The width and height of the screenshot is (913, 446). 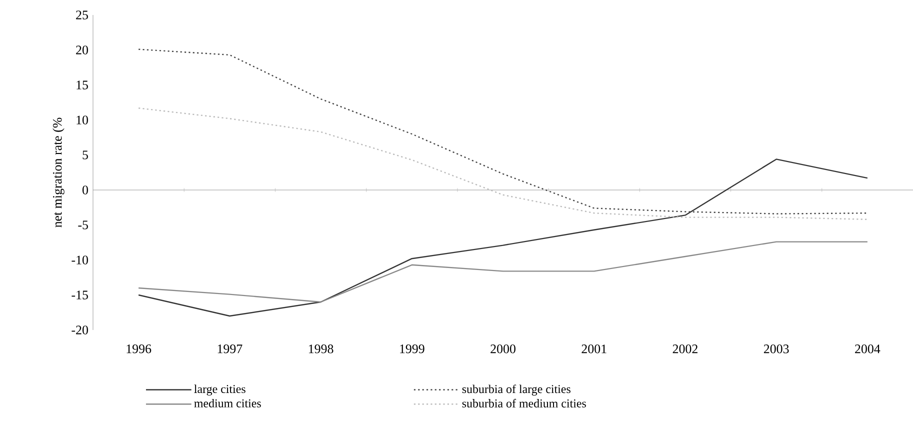 What do you see at coordinates (227, 403) in the screenshot?
I see `legend-label: medium cities` at bounding box center [227, 403].